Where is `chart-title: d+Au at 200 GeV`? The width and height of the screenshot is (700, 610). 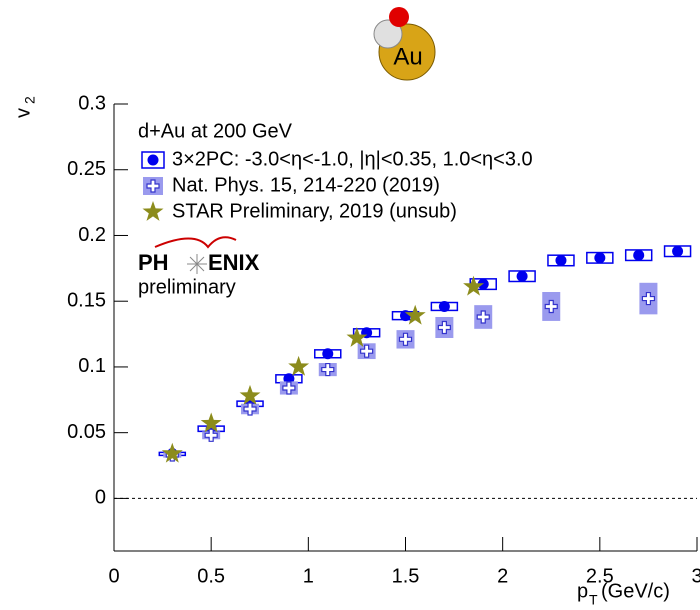 chart-title: d+Au at 200 GeV is located at coordinates (215, 131).